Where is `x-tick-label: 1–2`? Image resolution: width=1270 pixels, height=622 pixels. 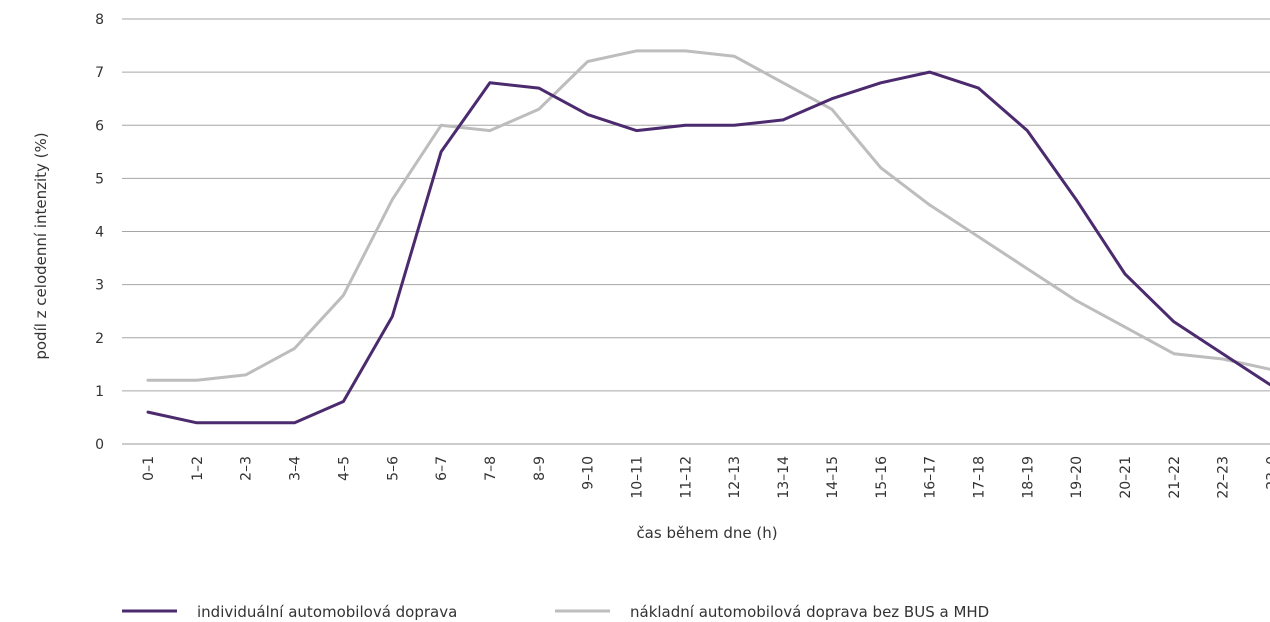 x-tick-label: 1–2 is located at coordinates (198, 468).